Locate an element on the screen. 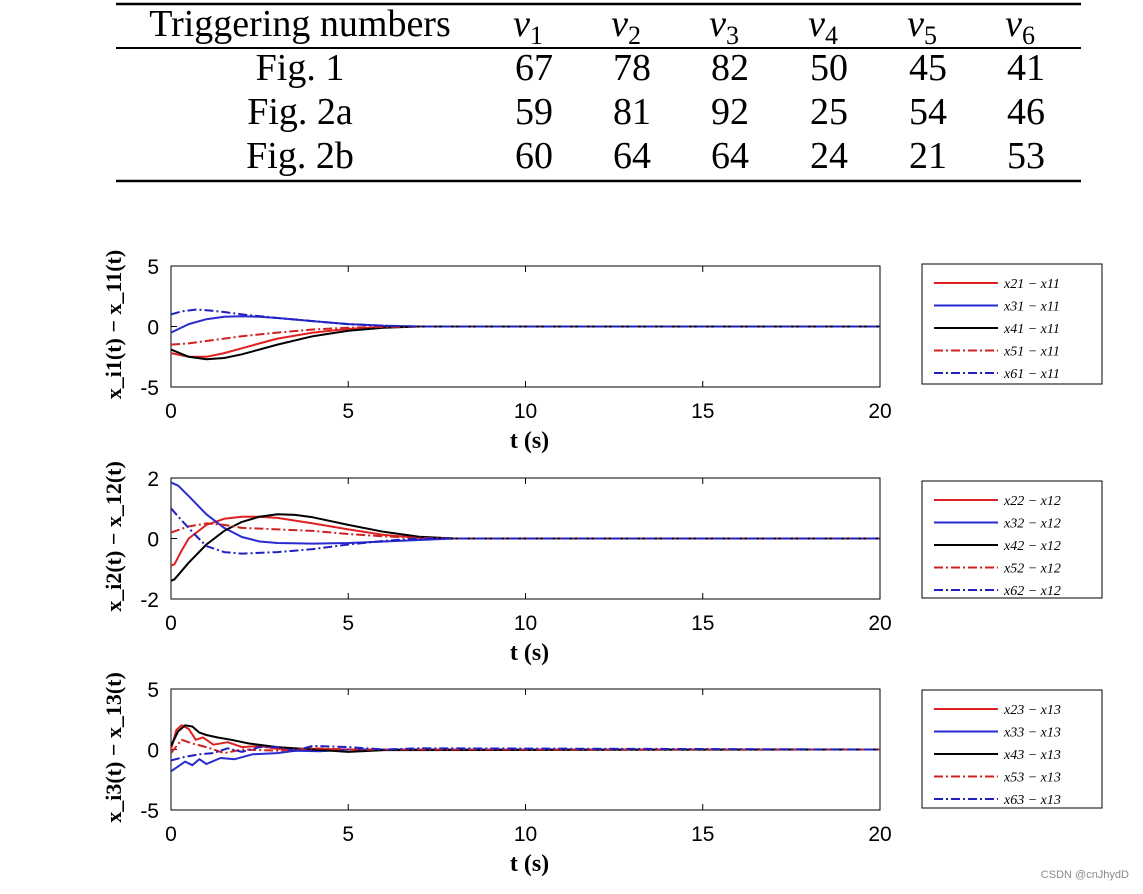 Image resolution: width=1143 pixels, height=894 pixels. table-row-label: Fig. 2b is located at coordinates (300, 156).